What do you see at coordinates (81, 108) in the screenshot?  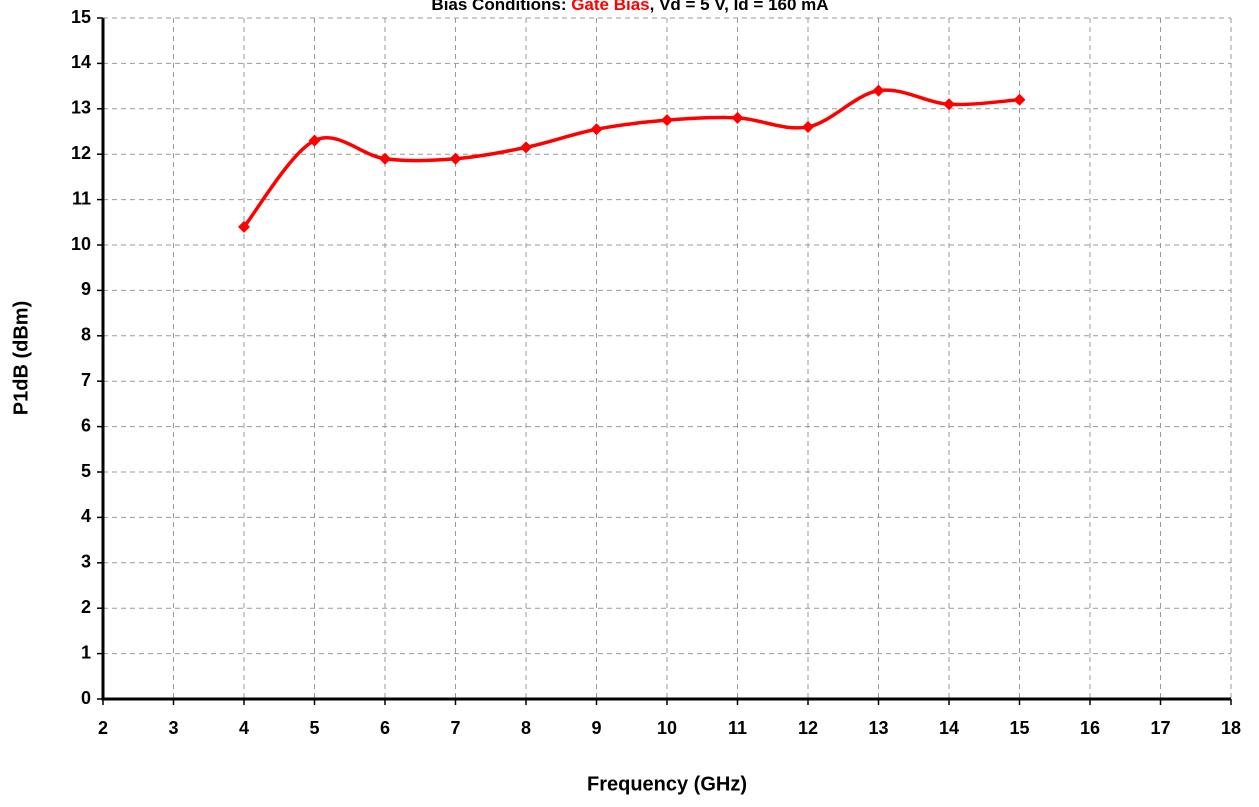 I see `y-tick-label: 13` at bounding box center [81, 108].